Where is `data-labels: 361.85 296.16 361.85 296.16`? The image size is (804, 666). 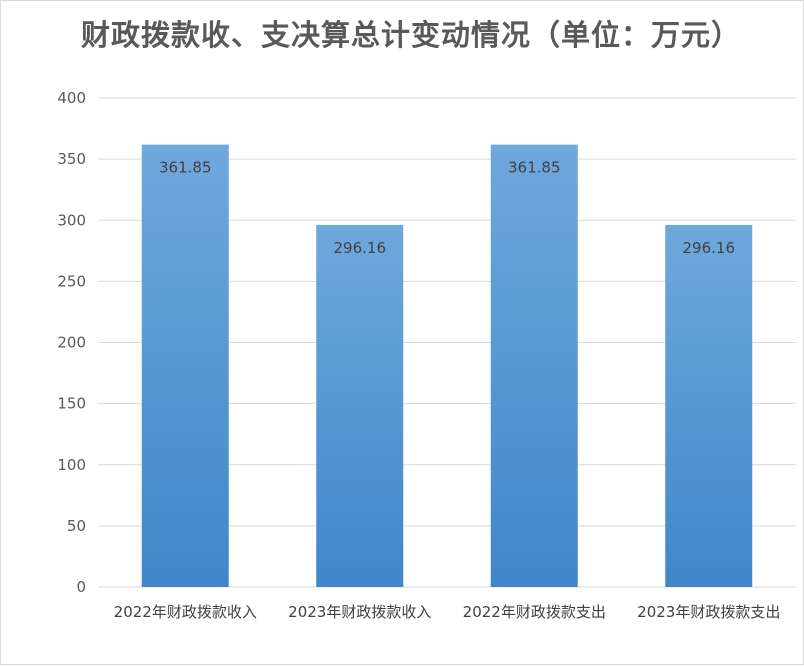
data-labels: 361.85 296.16 361.85 296.16 is located at coordinates (447, 208).